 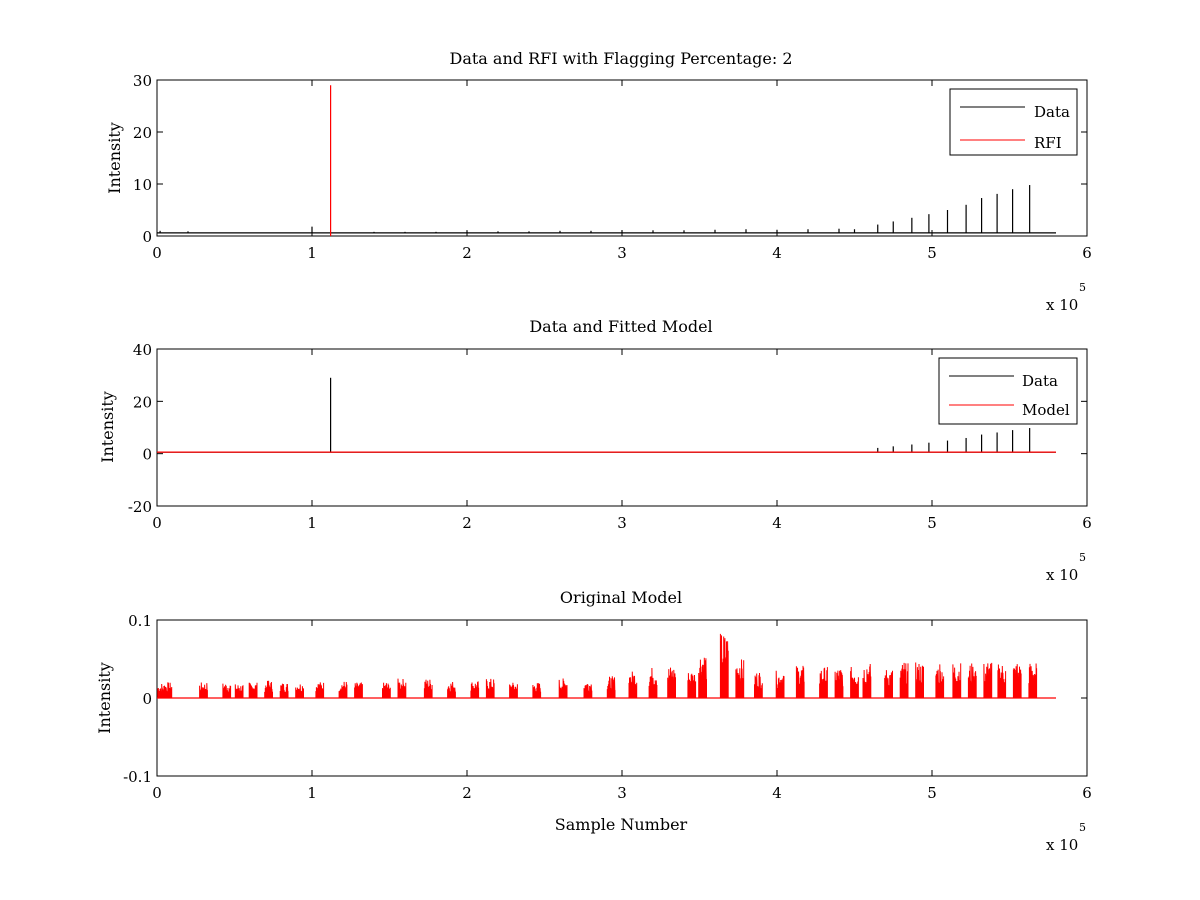 I want to click on panel-2-ylabel: Intensity, so click(x=107, y=427).